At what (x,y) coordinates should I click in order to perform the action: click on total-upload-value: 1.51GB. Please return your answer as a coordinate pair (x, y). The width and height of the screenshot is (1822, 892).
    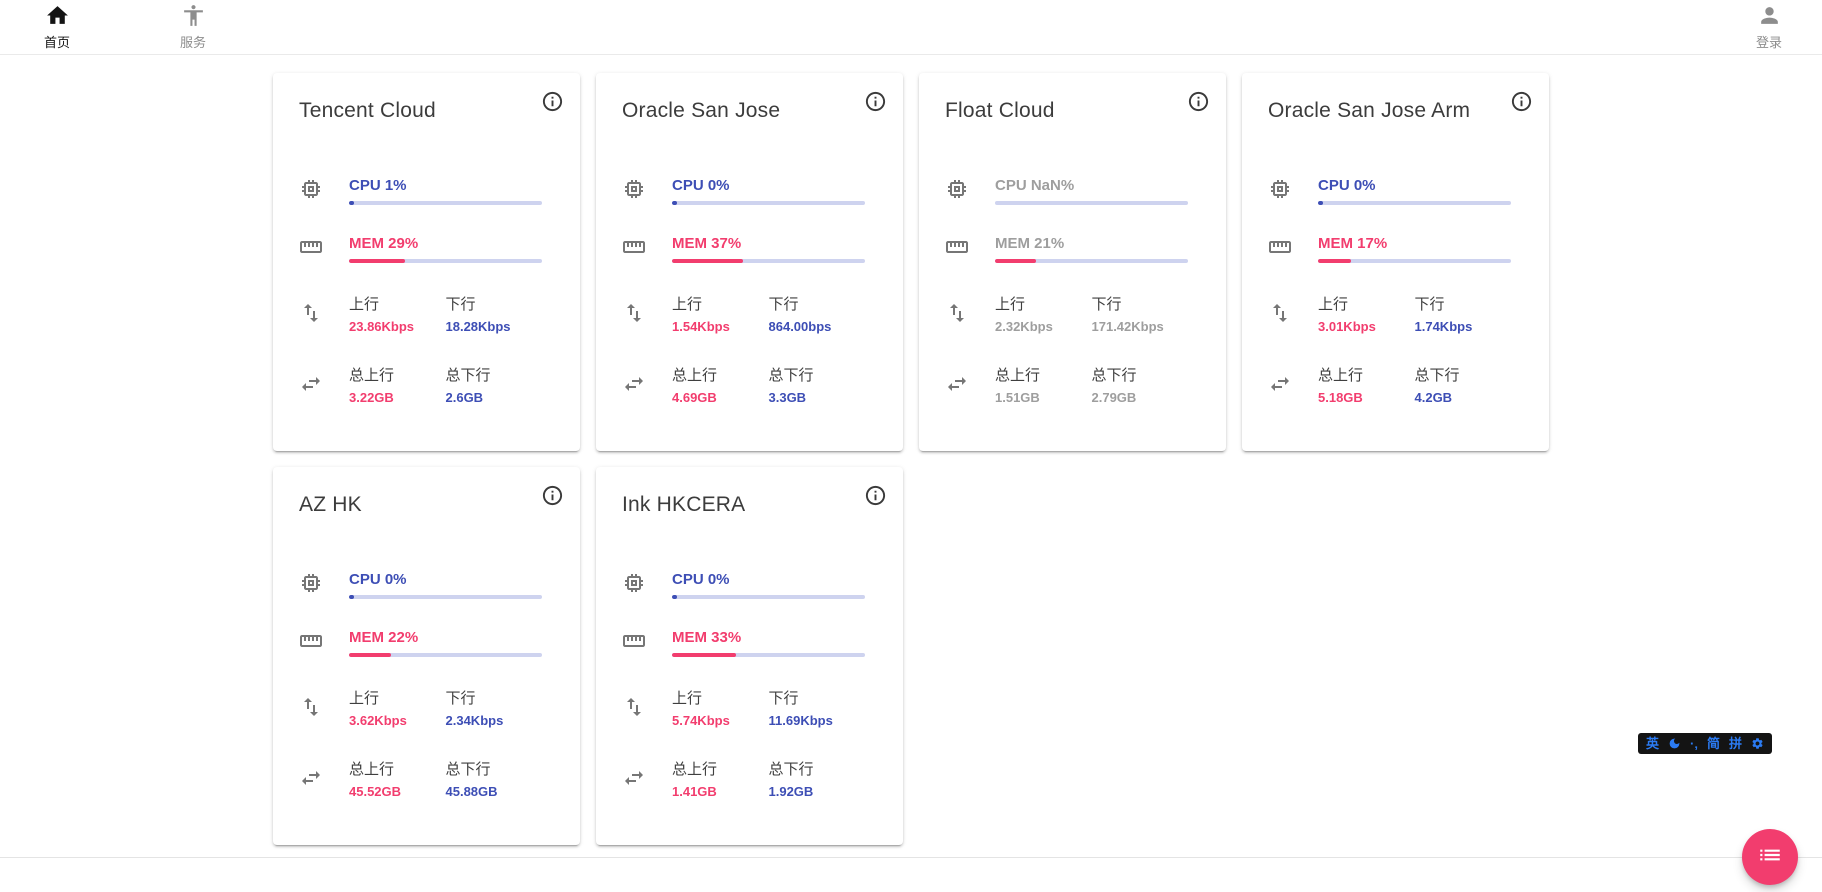
    Looking at the image, I should click on (1017, 397).